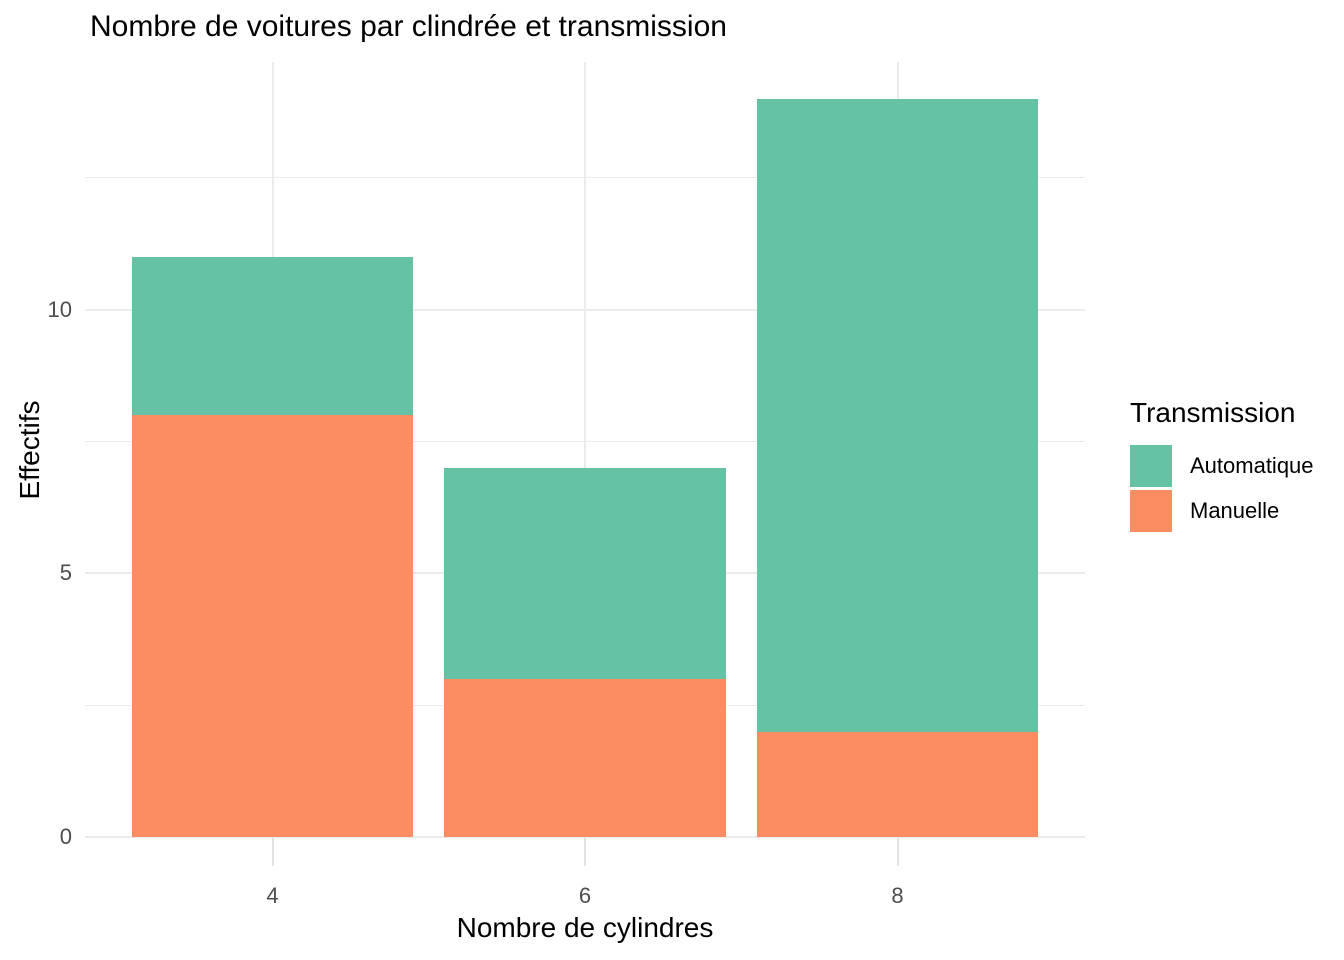 This screenshot has width=1344, height=960. I want to click on y-tick-label: 5, so click(65, 573).